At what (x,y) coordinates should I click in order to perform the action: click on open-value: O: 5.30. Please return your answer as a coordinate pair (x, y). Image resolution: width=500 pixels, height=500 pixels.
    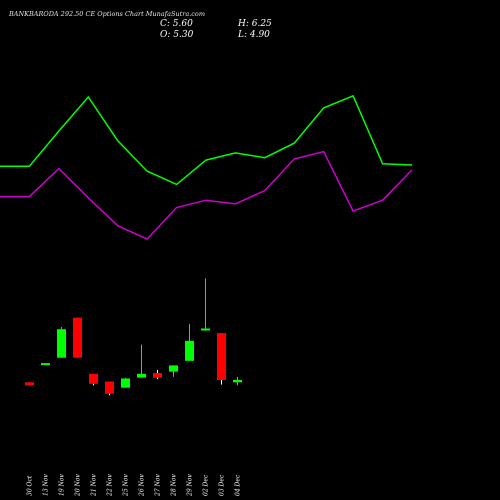
    Looking at the image, I should click on (177, 35).